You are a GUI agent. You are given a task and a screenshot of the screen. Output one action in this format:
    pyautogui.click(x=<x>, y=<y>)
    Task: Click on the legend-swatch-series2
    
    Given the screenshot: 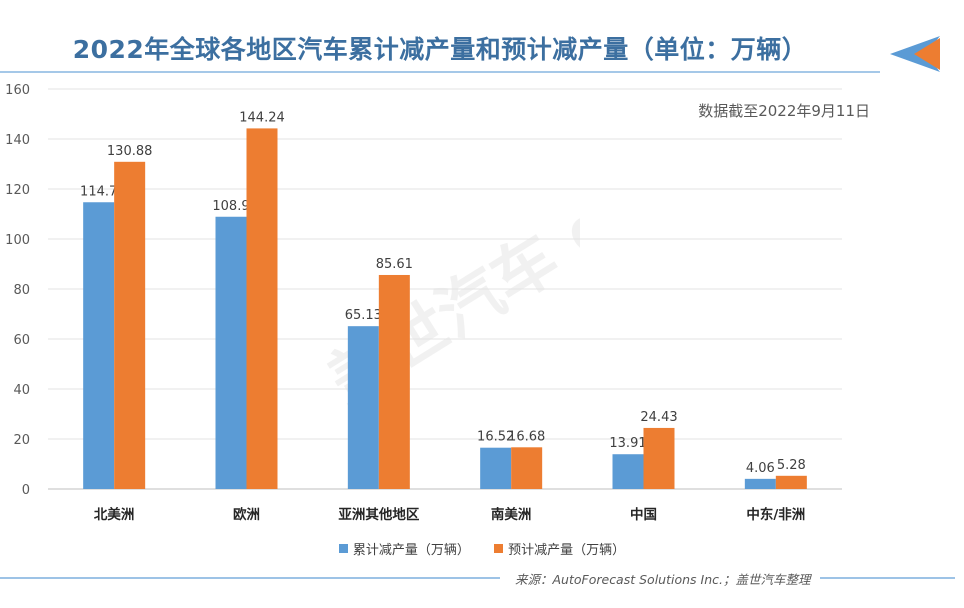 What is the action you would take?
    pyautogui.click(x=499, y=548)
    